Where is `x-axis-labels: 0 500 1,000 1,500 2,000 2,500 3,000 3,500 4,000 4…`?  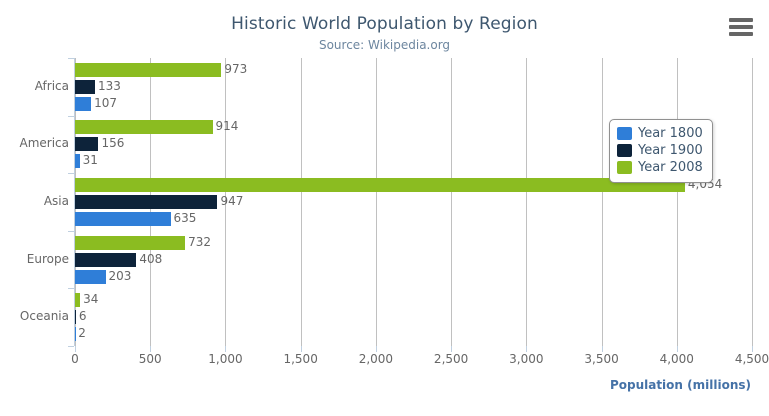
x-axis-labels: 0 500 1,000 1,500 2,000 2,500 3,000 3,500 4,000 4… is located at coordinates (384, 360).